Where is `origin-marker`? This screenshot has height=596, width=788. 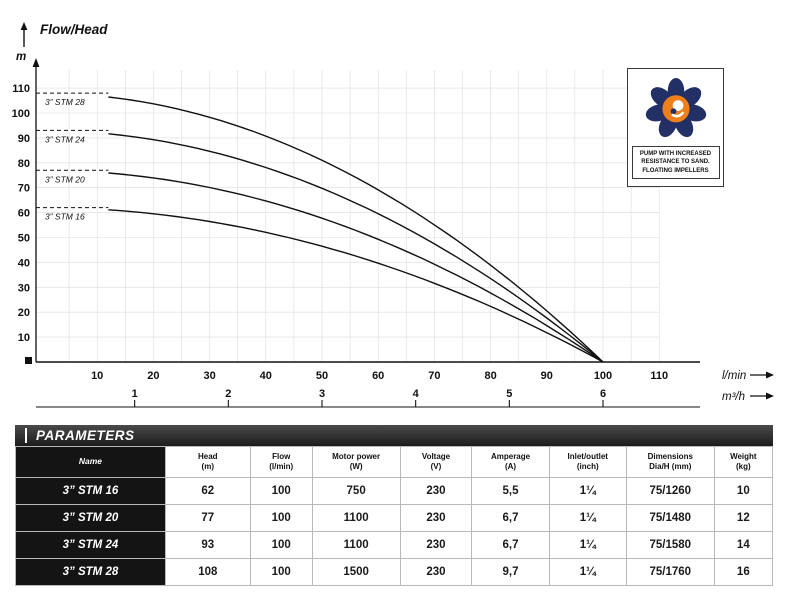 origin-marker is located at coordinates (28, 360).